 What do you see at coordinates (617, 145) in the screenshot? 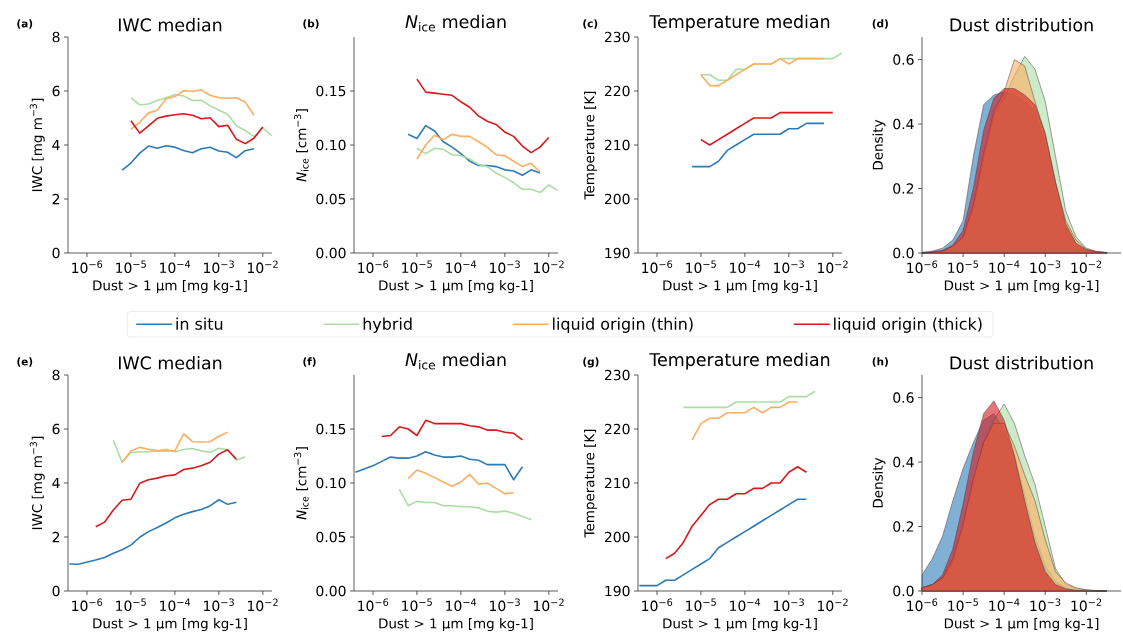
I see `y-tick-label: 210` at bounding box center [617, 145].